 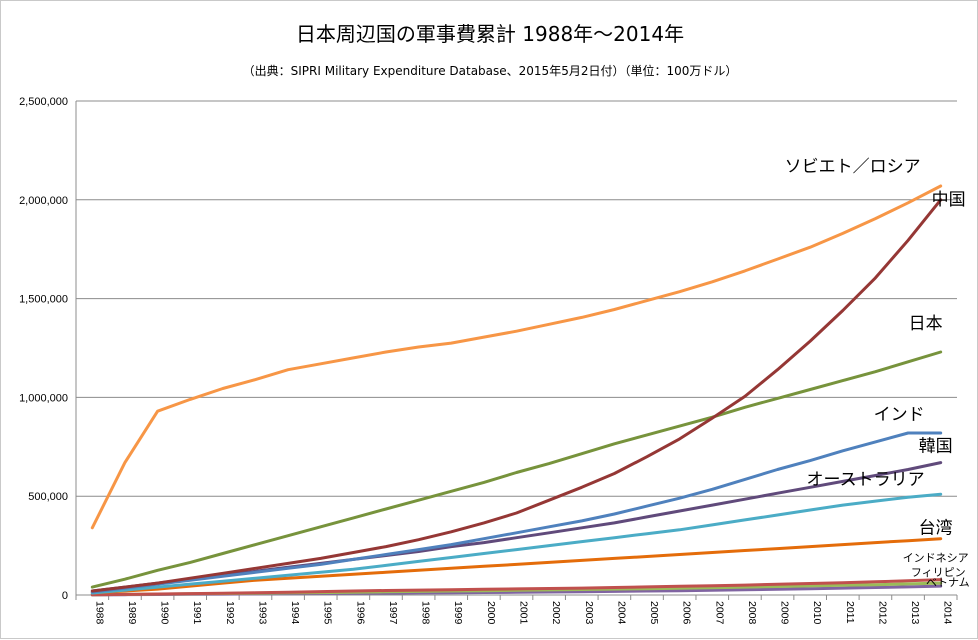 What do you see at coordinates (850, 612) in the screenshot?
I see `x-tick-label: 2011` at bounding box center [850, 612].